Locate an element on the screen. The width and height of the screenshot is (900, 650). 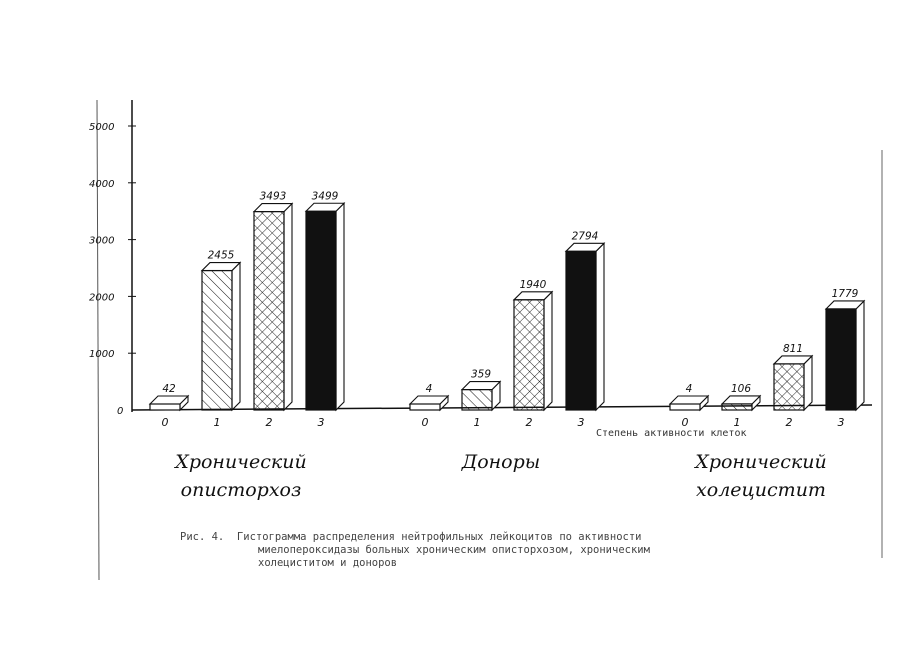
value-label: 1779 is located at coordinates (845, 294).